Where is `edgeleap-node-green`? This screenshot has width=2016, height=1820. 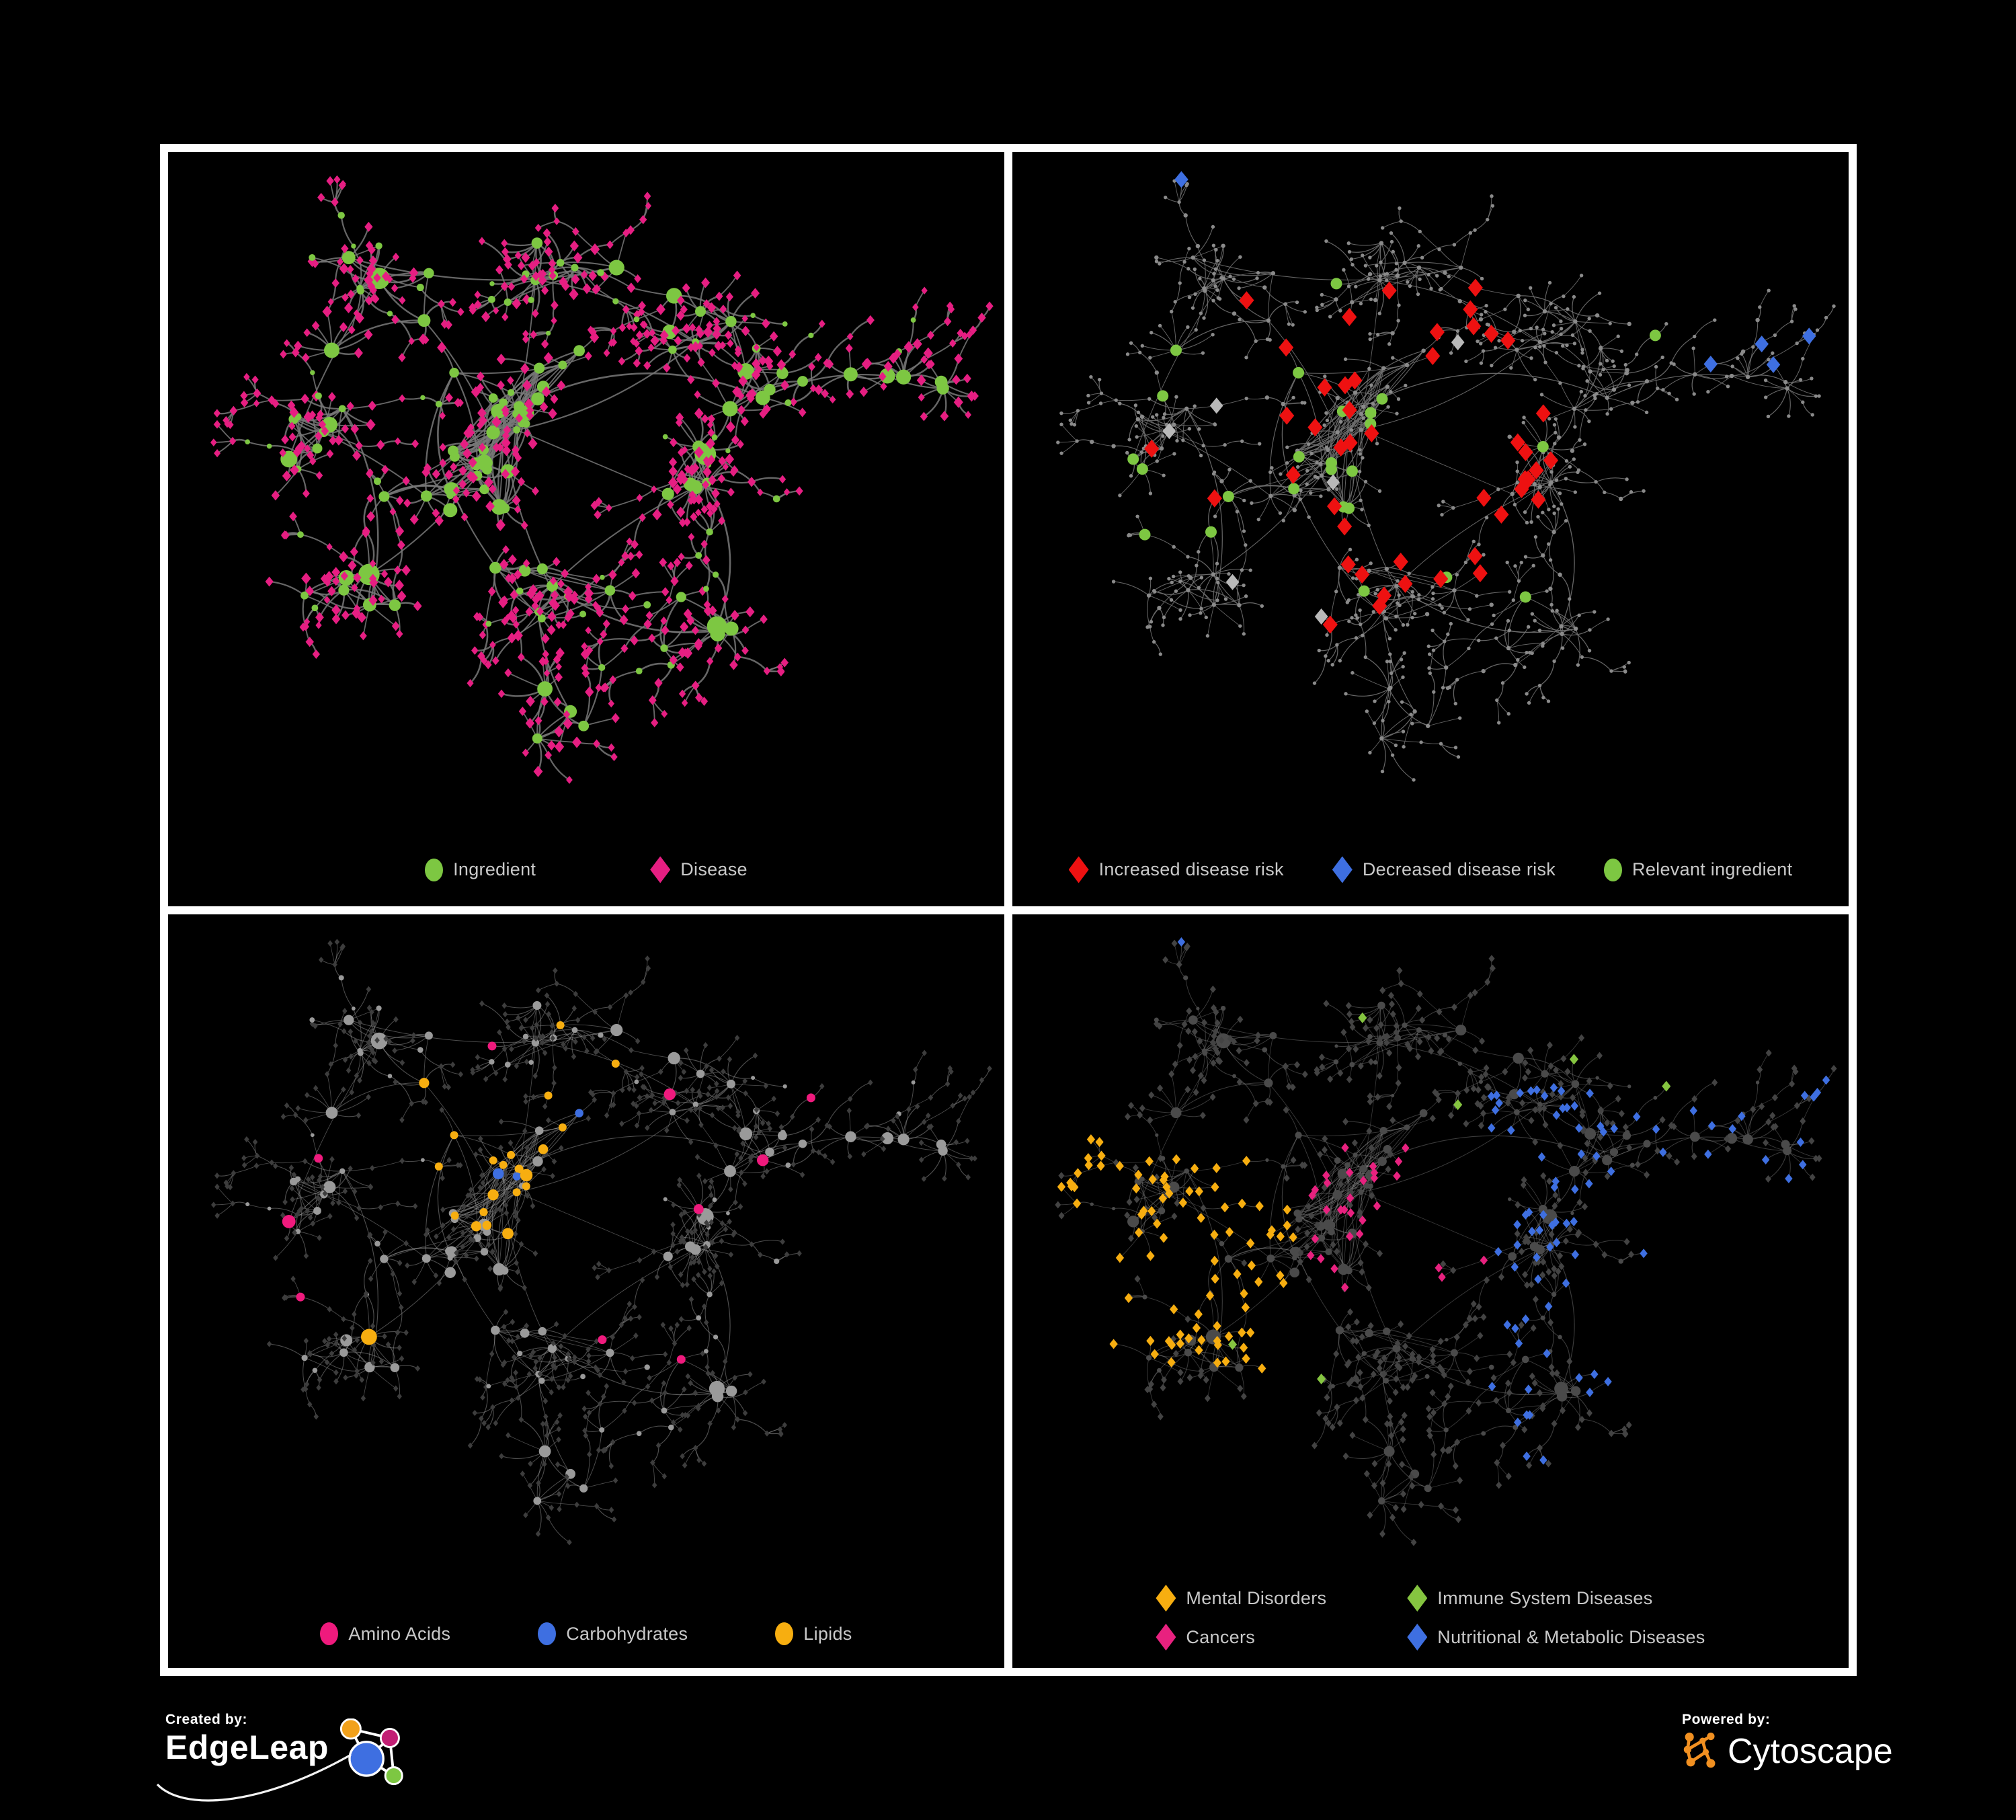 edgeleap-node-green is located at coordinates (393, 1776).